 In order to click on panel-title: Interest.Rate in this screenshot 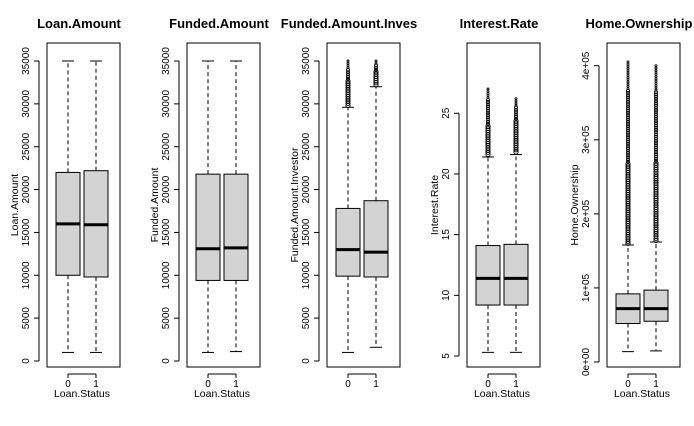, I will do `click(499, 23)`.